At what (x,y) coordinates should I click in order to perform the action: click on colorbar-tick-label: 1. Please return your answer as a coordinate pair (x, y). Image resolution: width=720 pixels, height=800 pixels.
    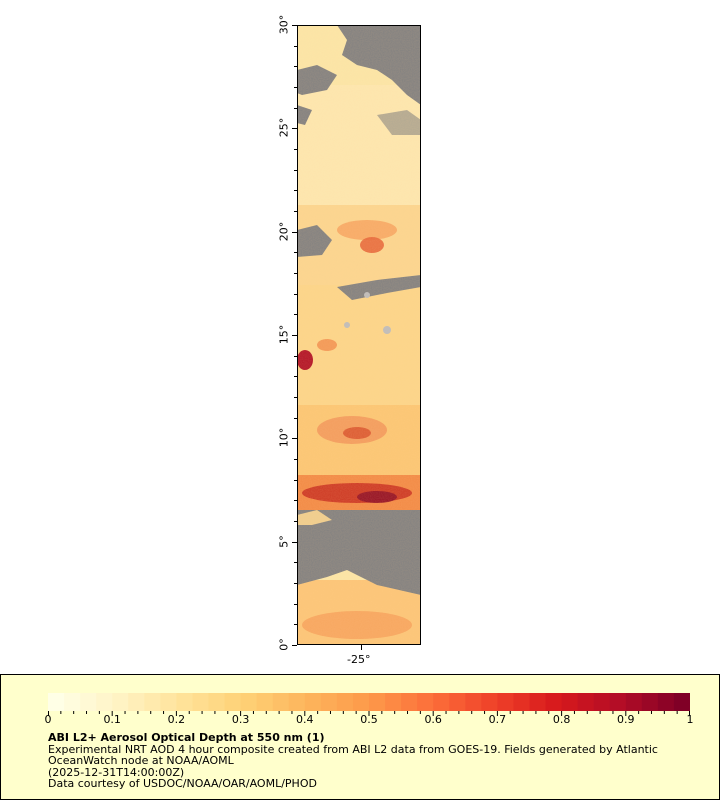
    Looking at the image, I should click on (690, 719).